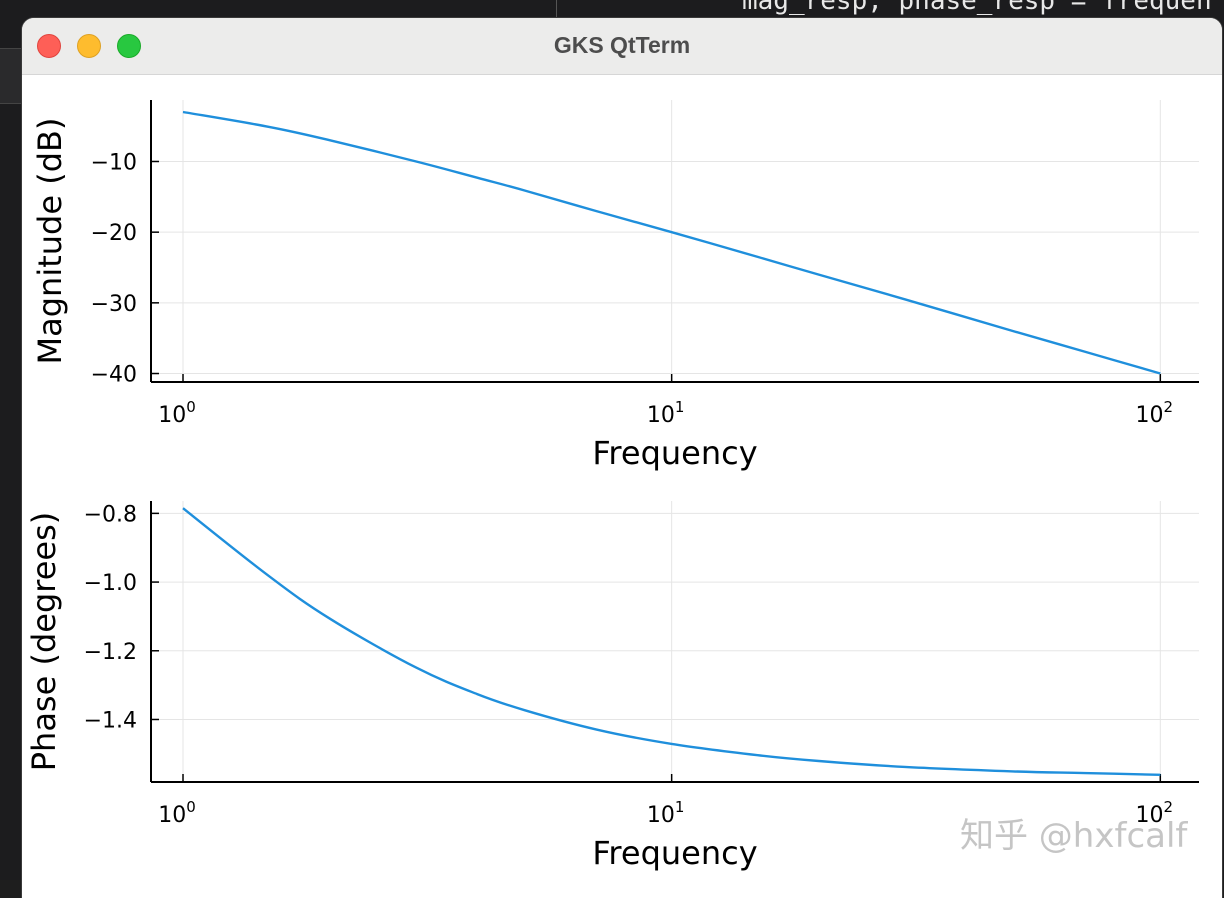 Image resolution: width=1224 pixels, height=898 pixels. I want to click on plot1-y-axis-label: Magnitude (dB), so click(50, 241).